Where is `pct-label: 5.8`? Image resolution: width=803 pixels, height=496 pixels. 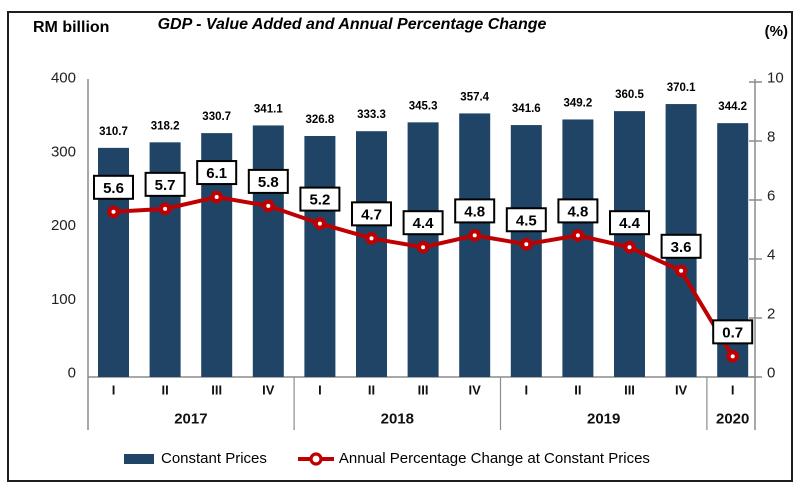 pct-label: 5.8 is located at coordinates (268, 182).